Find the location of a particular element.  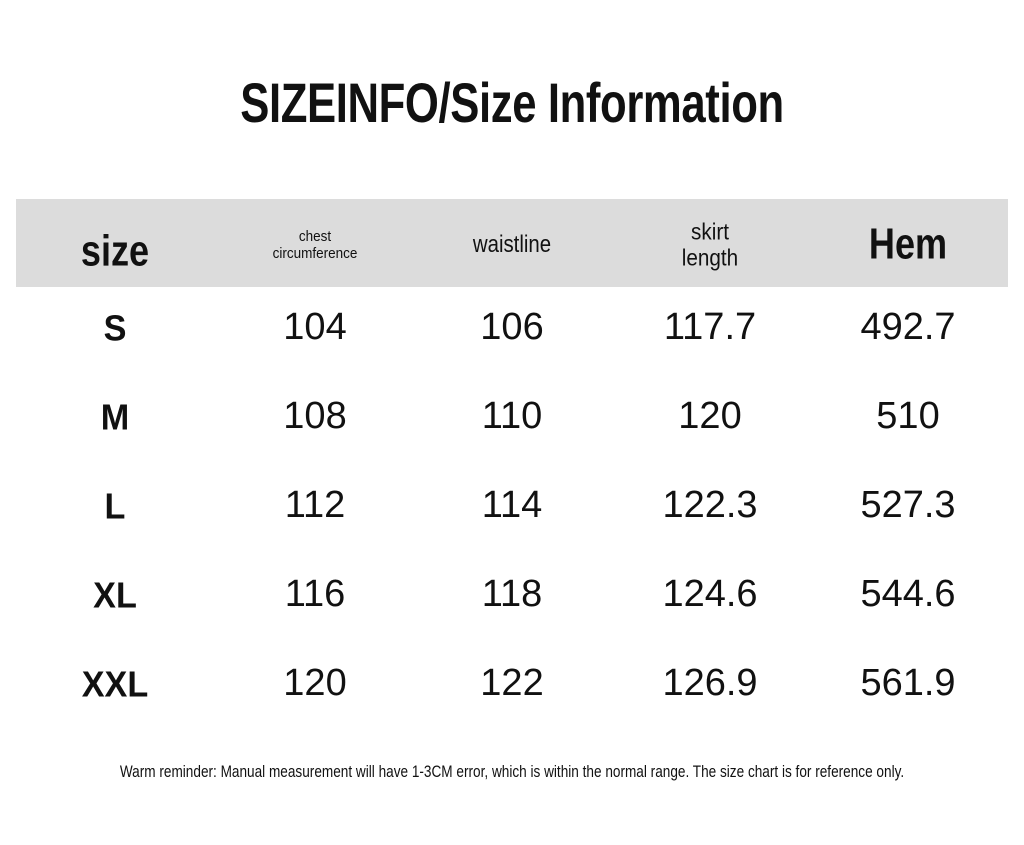

measurement: 544.6 is located at coordinates (908, 594).